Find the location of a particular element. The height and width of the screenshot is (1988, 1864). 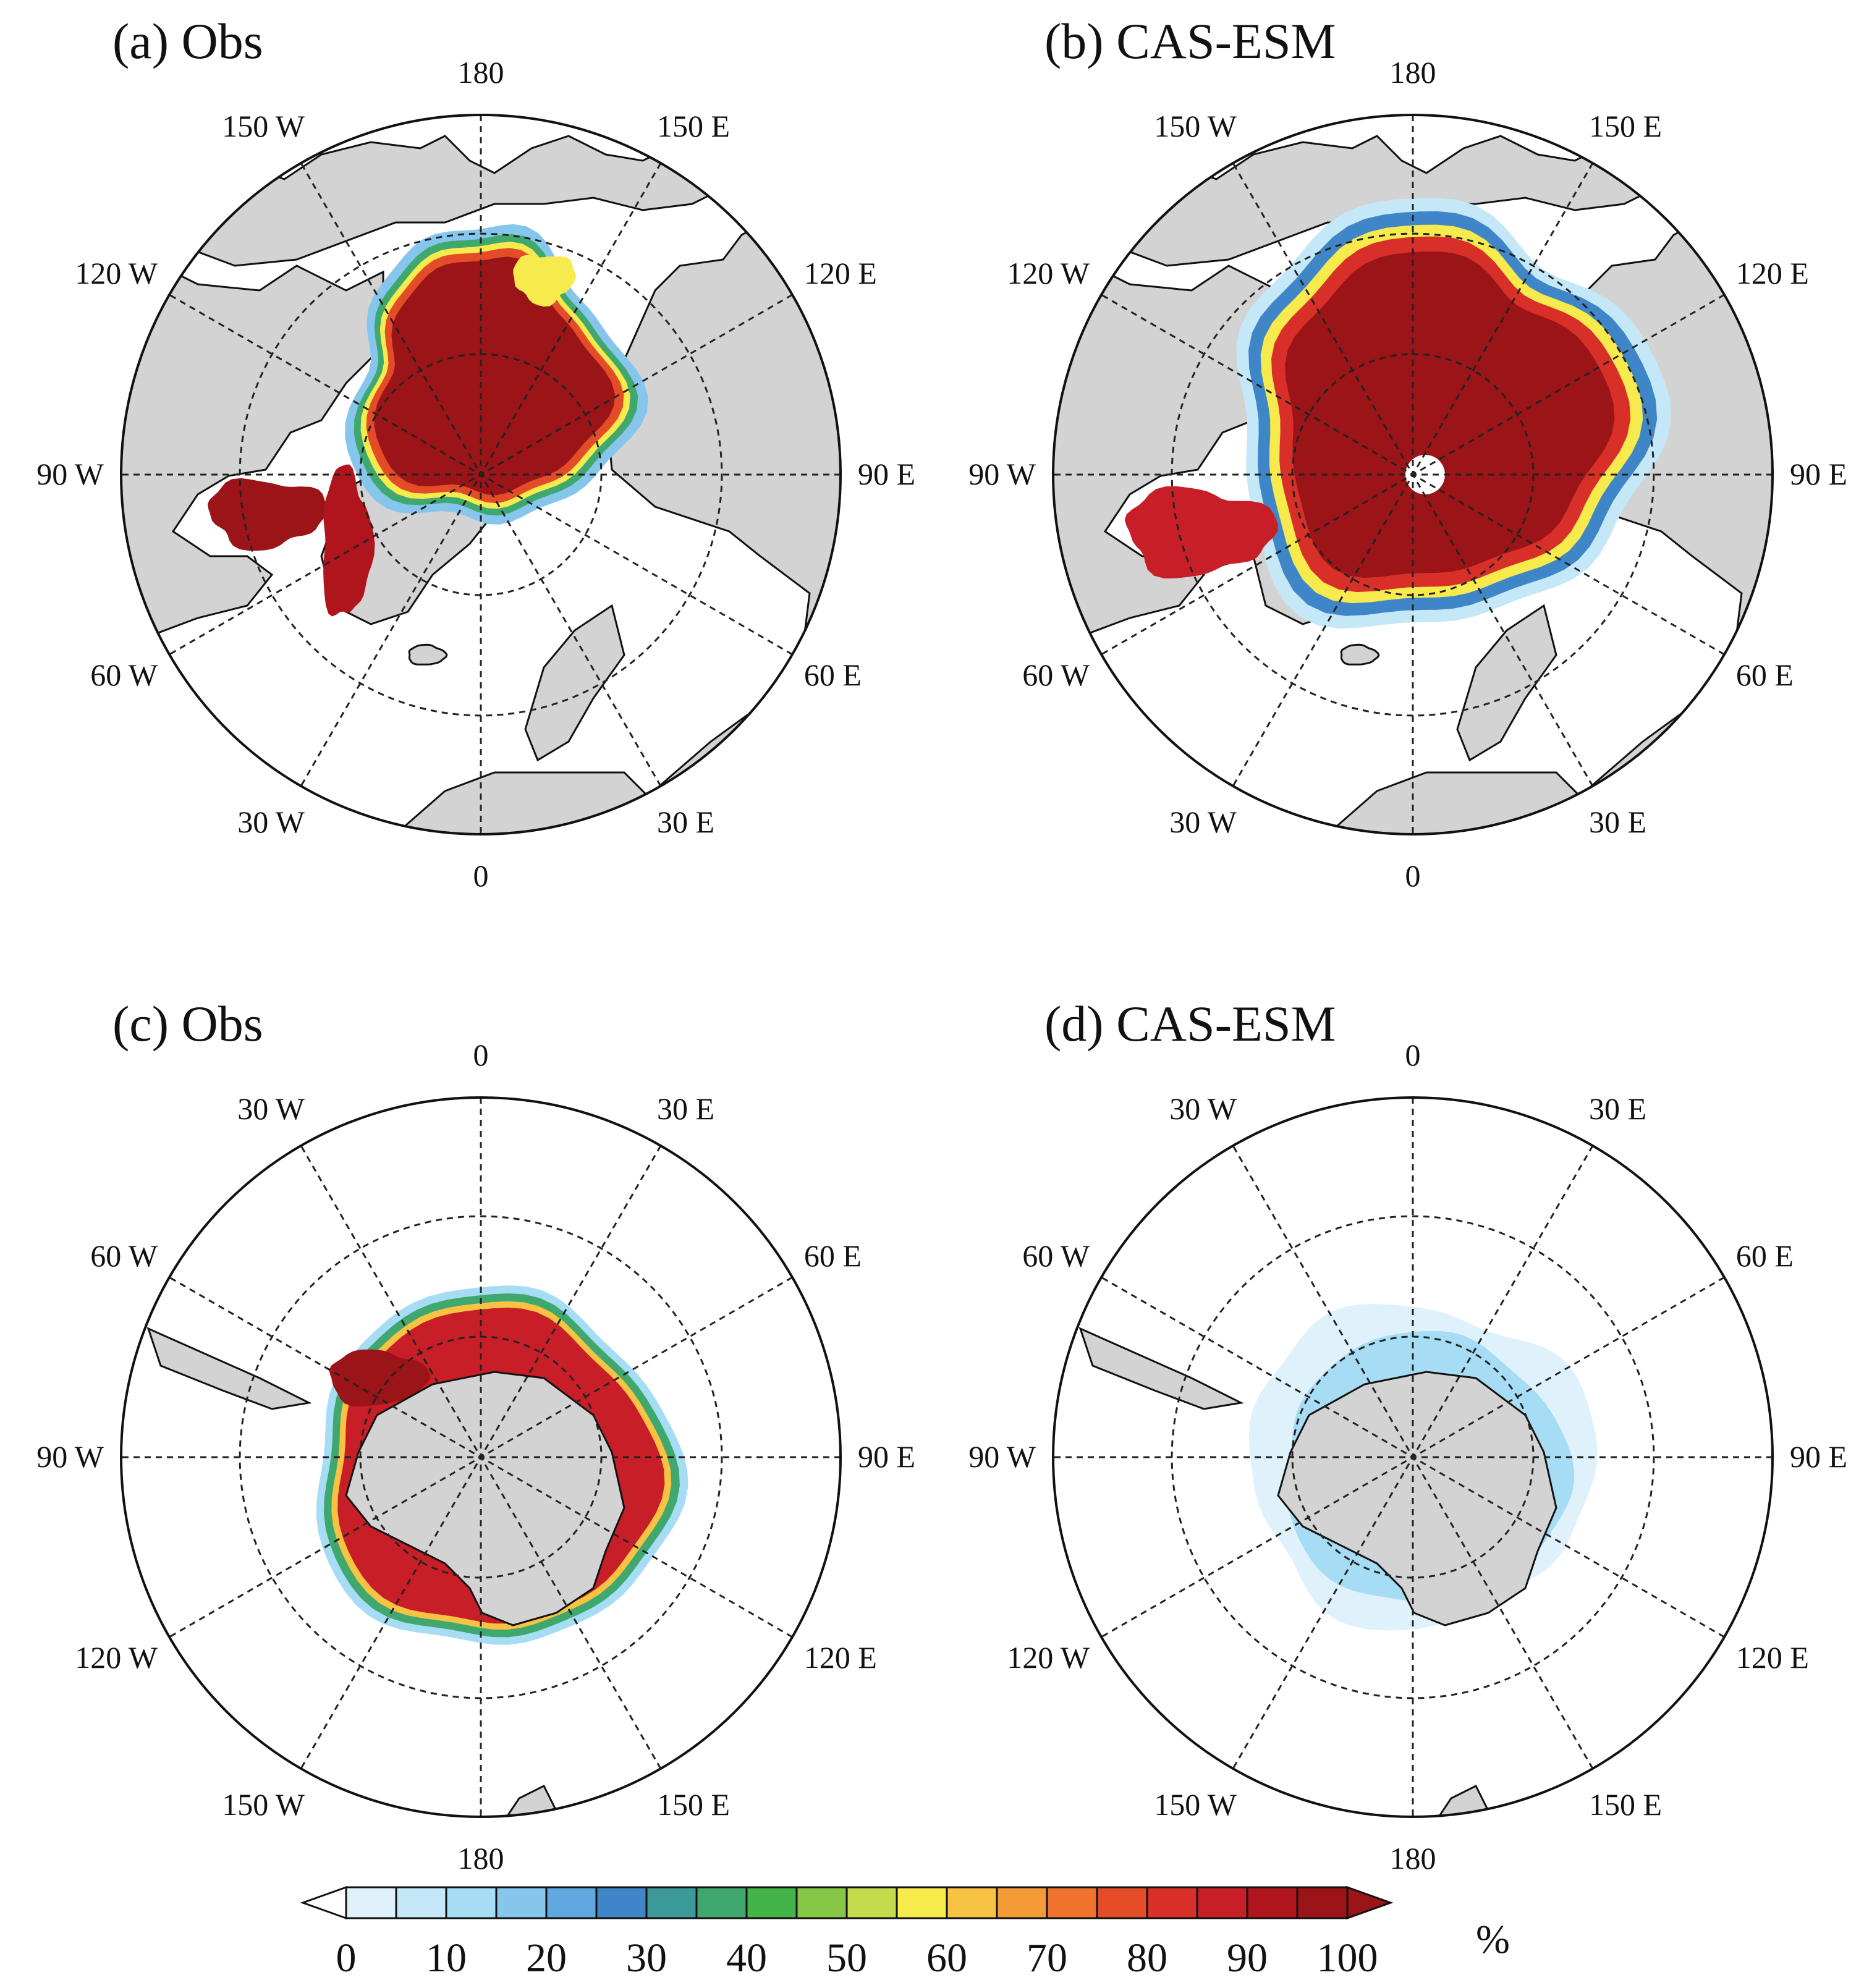

sea-ice-labrador is located at coordinates (1201, 533).